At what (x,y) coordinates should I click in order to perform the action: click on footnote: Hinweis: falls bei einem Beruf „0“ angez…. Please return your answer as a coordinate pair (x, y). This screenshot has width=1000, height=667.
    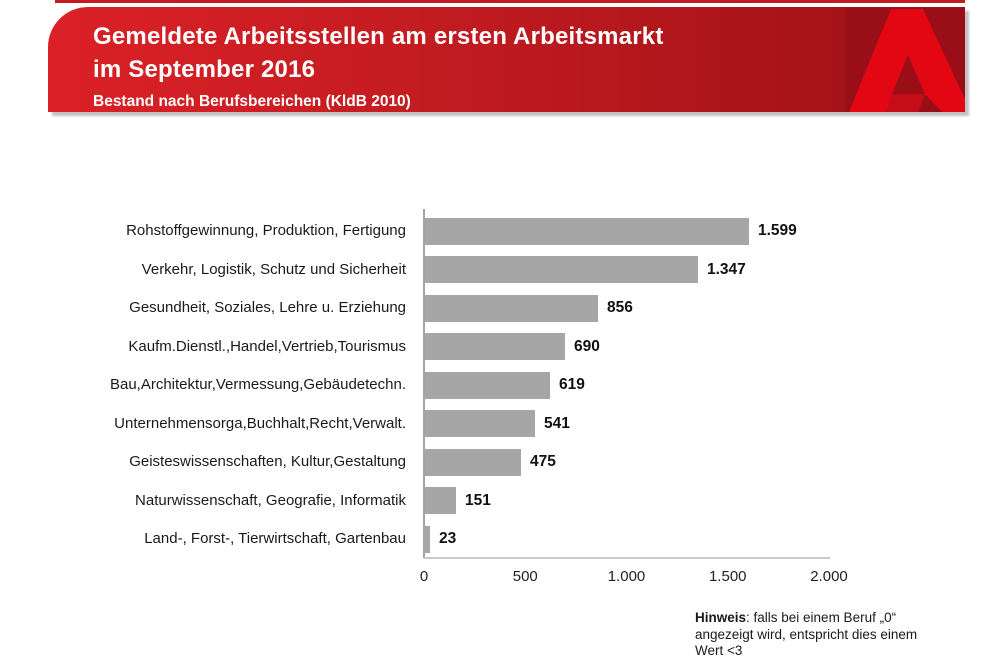
    Looking at the image, I should click on (816, 635).